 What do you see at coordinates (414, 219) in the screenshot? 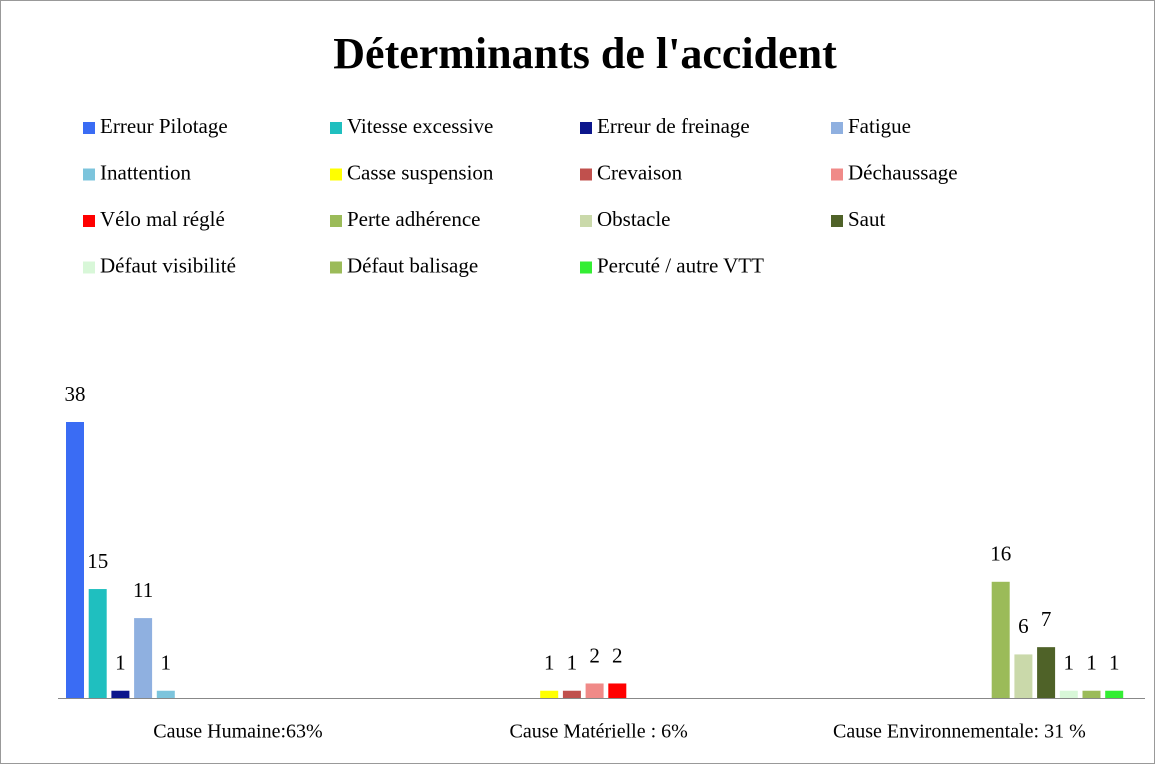
I see `legend-label: Perte adhérence` at bounding box center [414, 219].